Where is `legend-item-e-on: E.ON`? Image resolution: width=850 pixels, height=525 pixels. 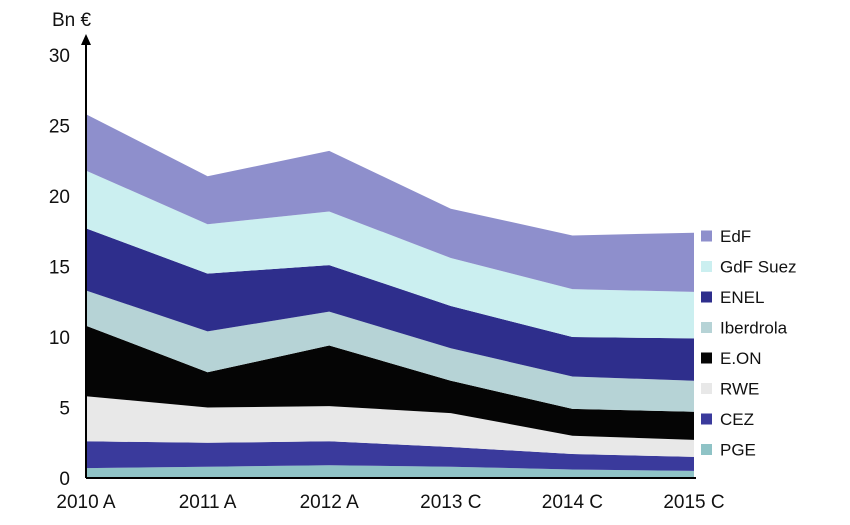
legend-item-e-on: E.ON is located at coordinates (731, 358).